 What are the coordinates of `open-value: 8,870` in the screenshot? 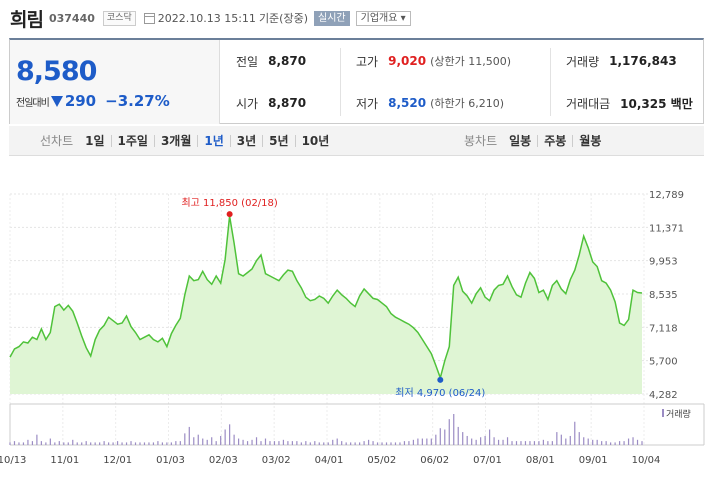 It's located at (287, 103).